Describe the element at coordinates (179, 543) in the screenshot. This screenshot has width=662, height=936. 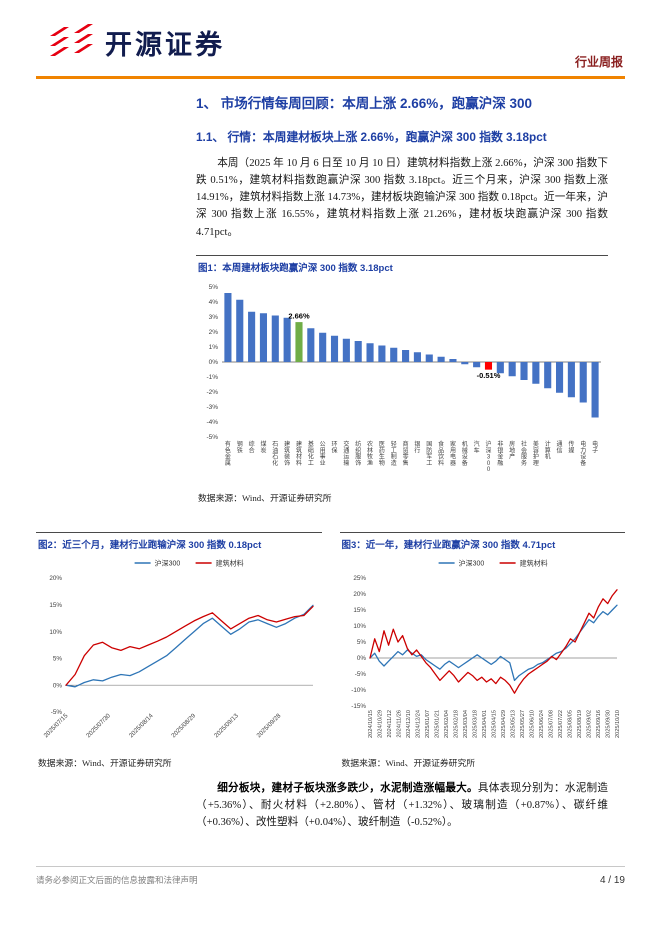
I see `figure-2-caption: 图2：近三个月，建材行业跑输沪深 300 指数 0.18pct` at that location.